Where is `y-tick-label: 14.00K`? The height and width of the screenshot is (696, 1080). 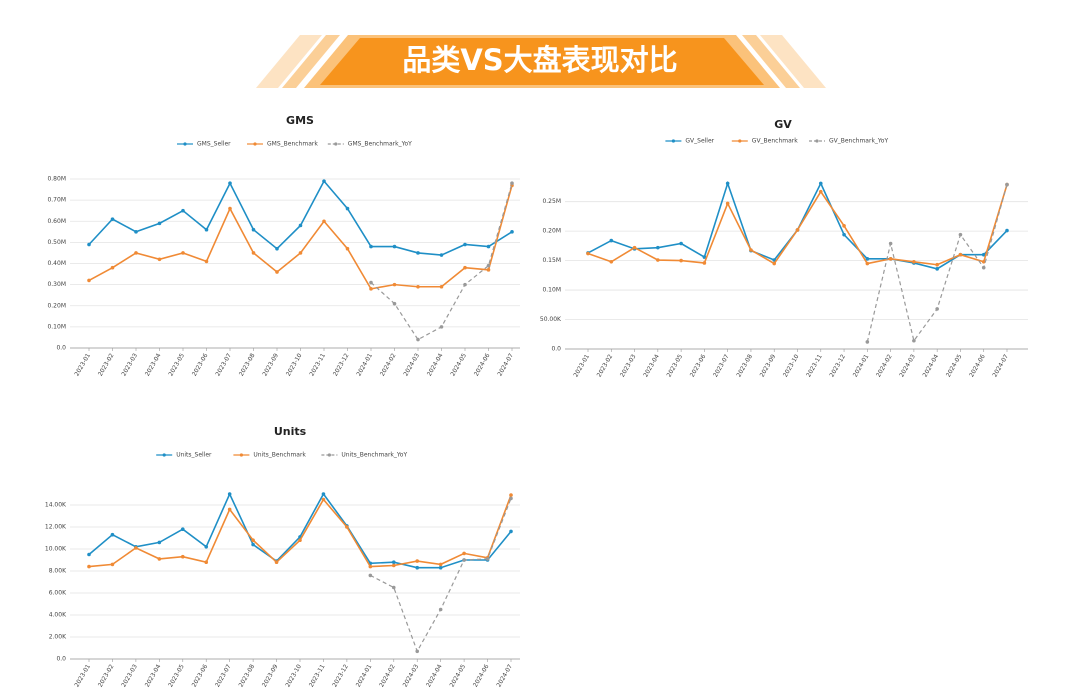
y-tick-label: 14.00K is located at coordinates (56, 505).